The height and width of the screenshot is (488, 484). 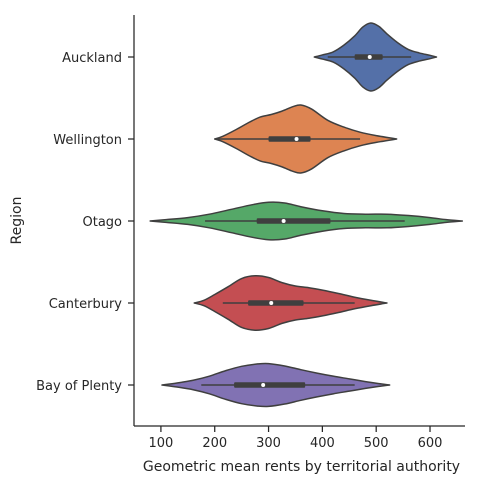 I want to click on violin-wellington, so click(x=305, y=139).